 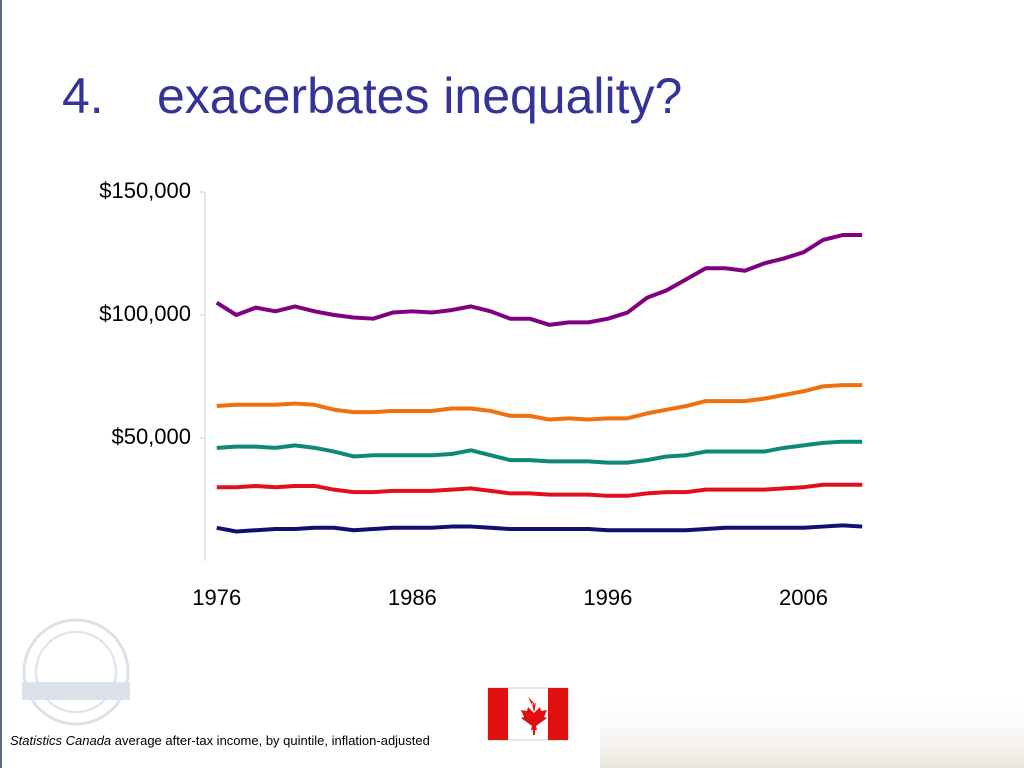 What do you see at coordinates (419, 96) in the screenshot?
I see `slide-title: exacerbates inequality?` at bounding box center [419, 96].